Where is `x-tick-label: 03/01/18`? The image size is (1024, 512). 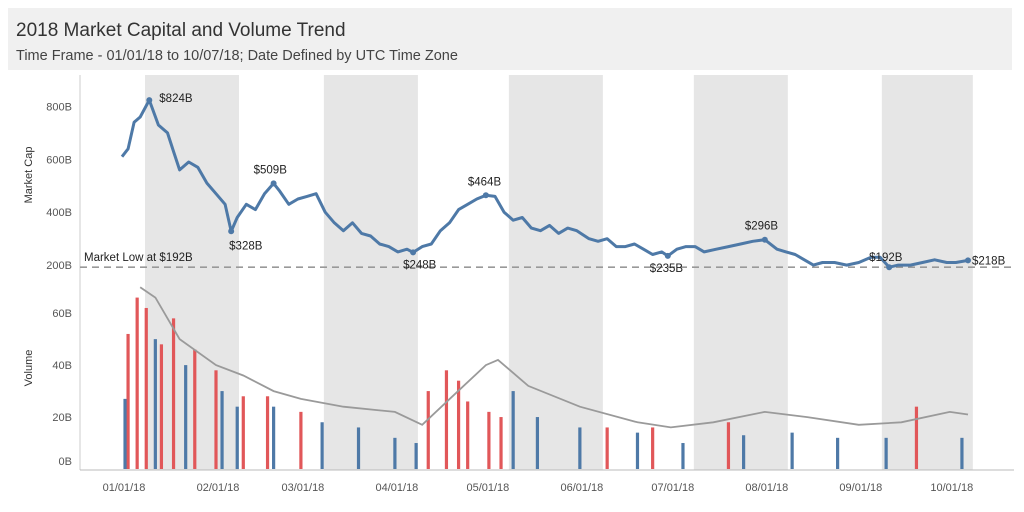 x-tick-label: 03/01/18 is located at coordinates (302, 488).